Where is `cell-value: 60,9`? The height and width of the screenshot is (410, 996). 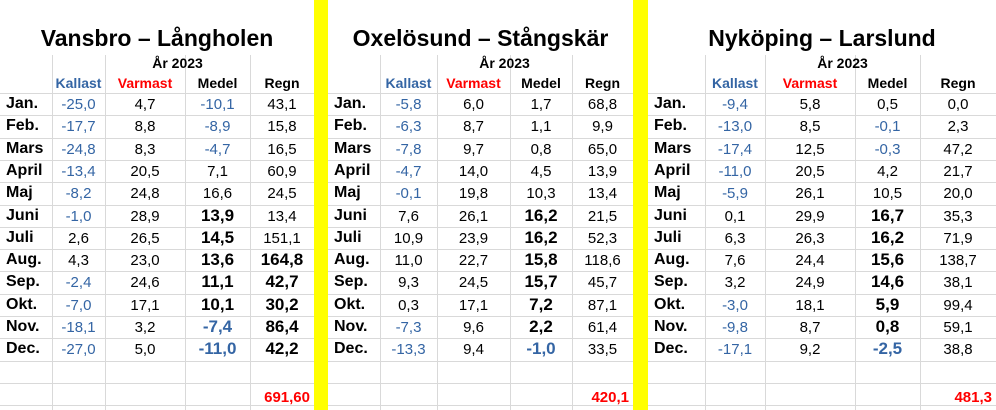 cell-value: 60,9 is located at coordinates (282, 171).